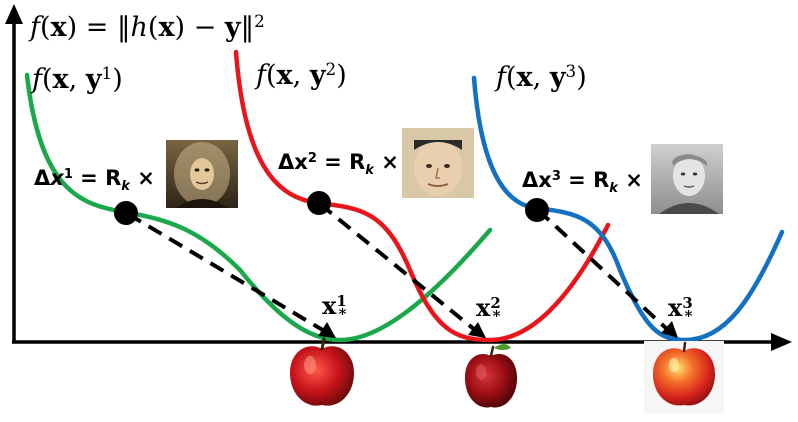  Describe the element at coordinates (322, 371) in the screenshot. I see `red-apple-icon` at that location.